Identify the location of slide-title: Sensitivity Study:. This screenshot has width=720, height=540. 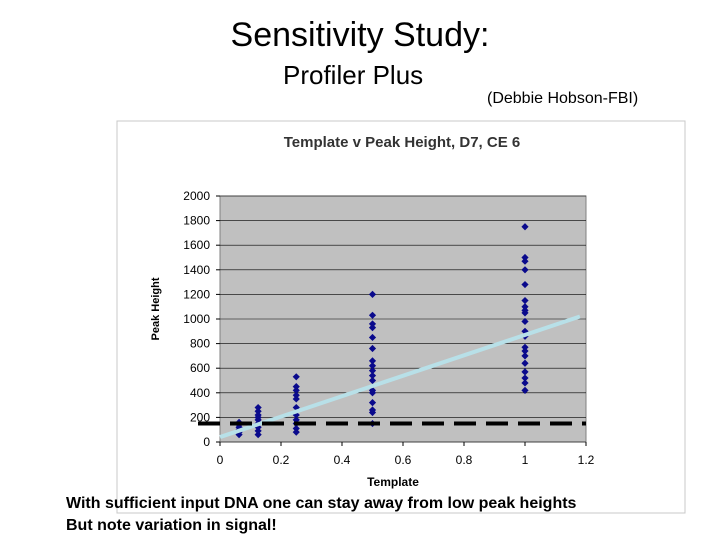
(360, 35).